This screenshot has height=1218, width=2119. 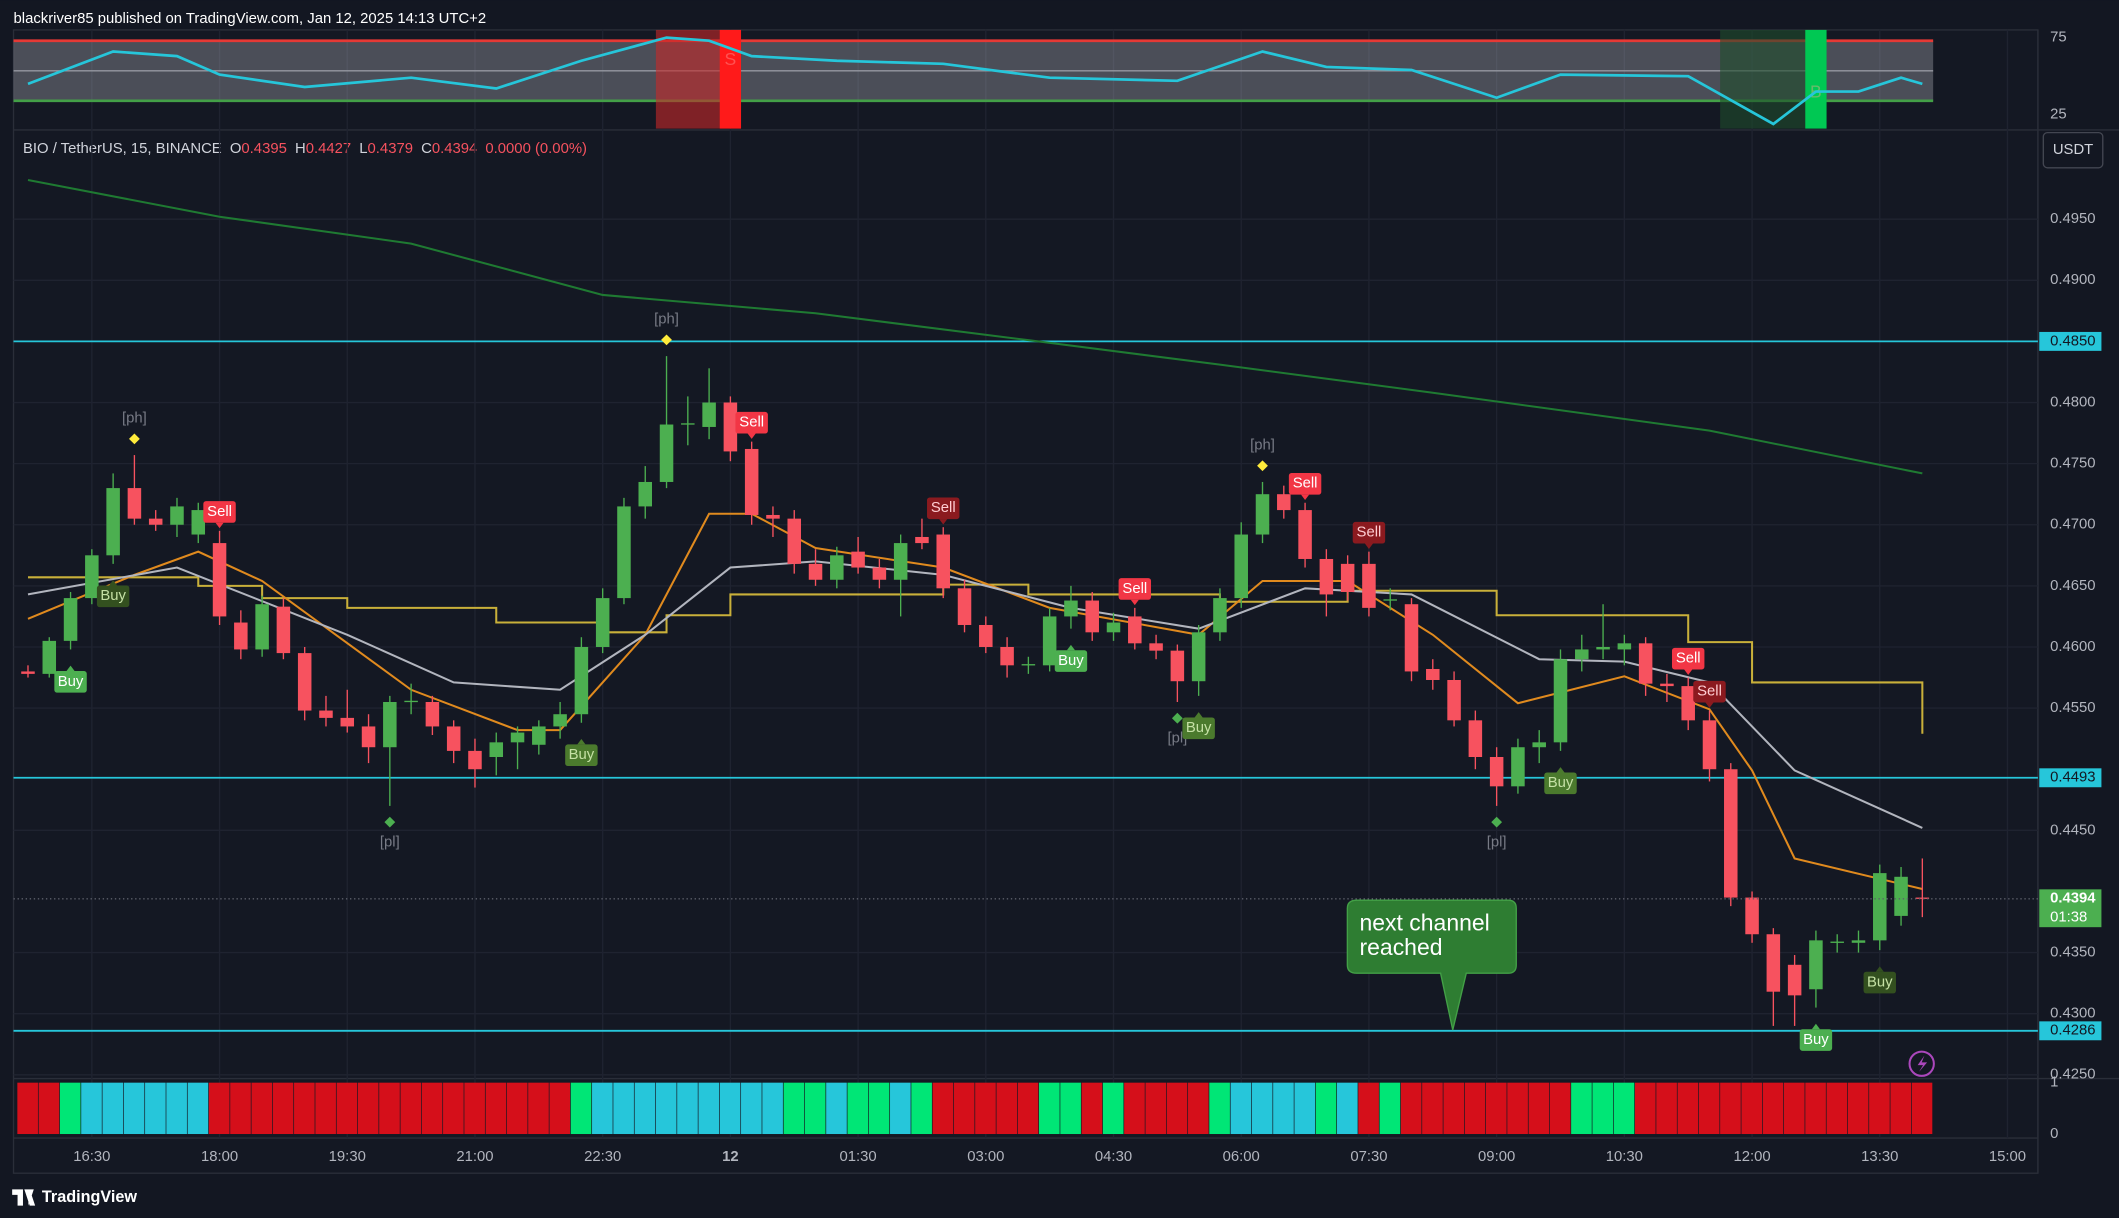 I want to click on callout-line: next channel, so click(x=1425, y=923).